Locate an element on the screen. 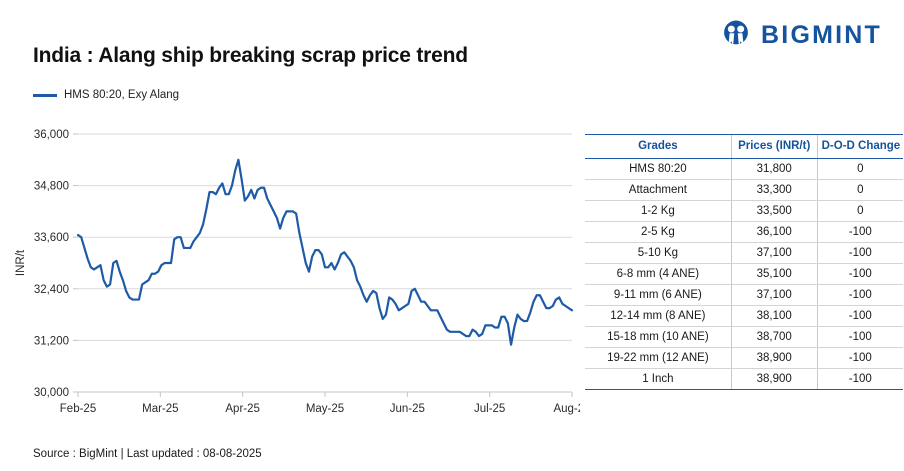 Image resolution: width=904 pixels, height=471 pixels. table-row: HMS 80:20 31,800 0 is located at coordinates (744, 169).